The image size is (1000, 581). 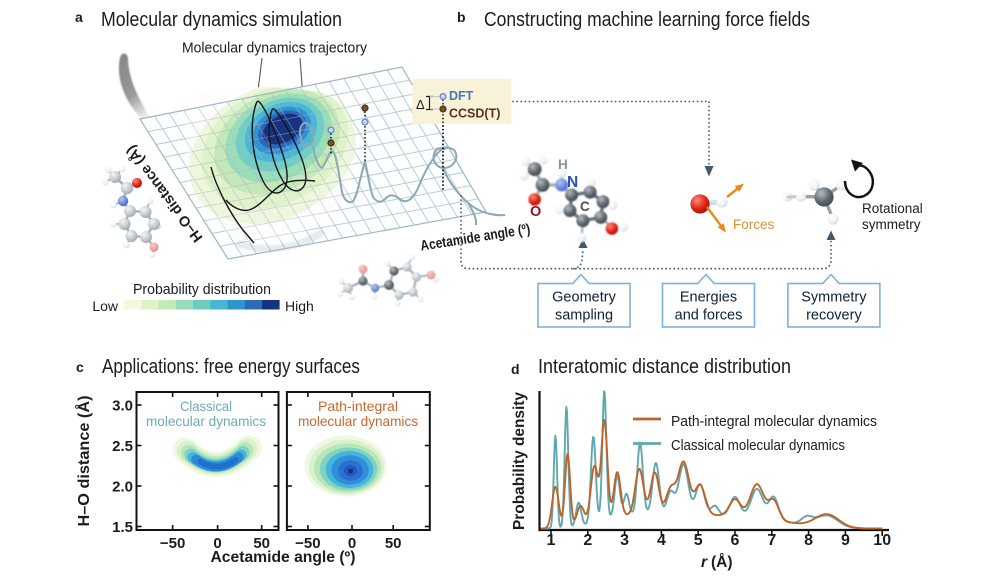 I want to click on svg-text: 2.5, so click(x=122, y=446).